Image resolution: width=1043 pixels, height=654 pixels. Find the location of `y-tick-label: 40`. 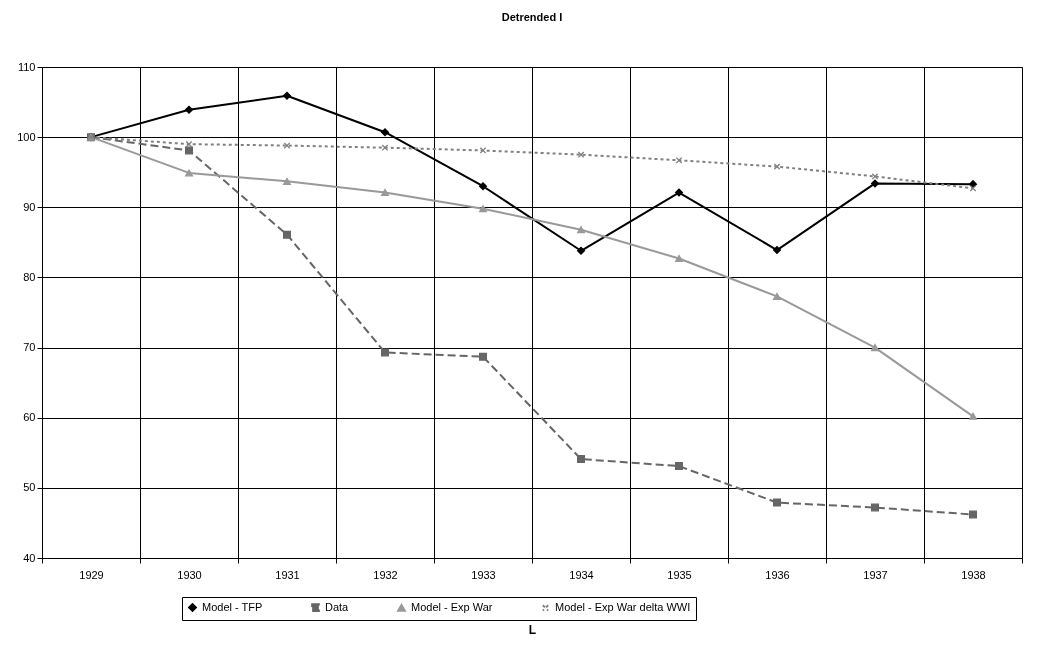

y-tick-label: 40 is located at coordinates (29, 557).